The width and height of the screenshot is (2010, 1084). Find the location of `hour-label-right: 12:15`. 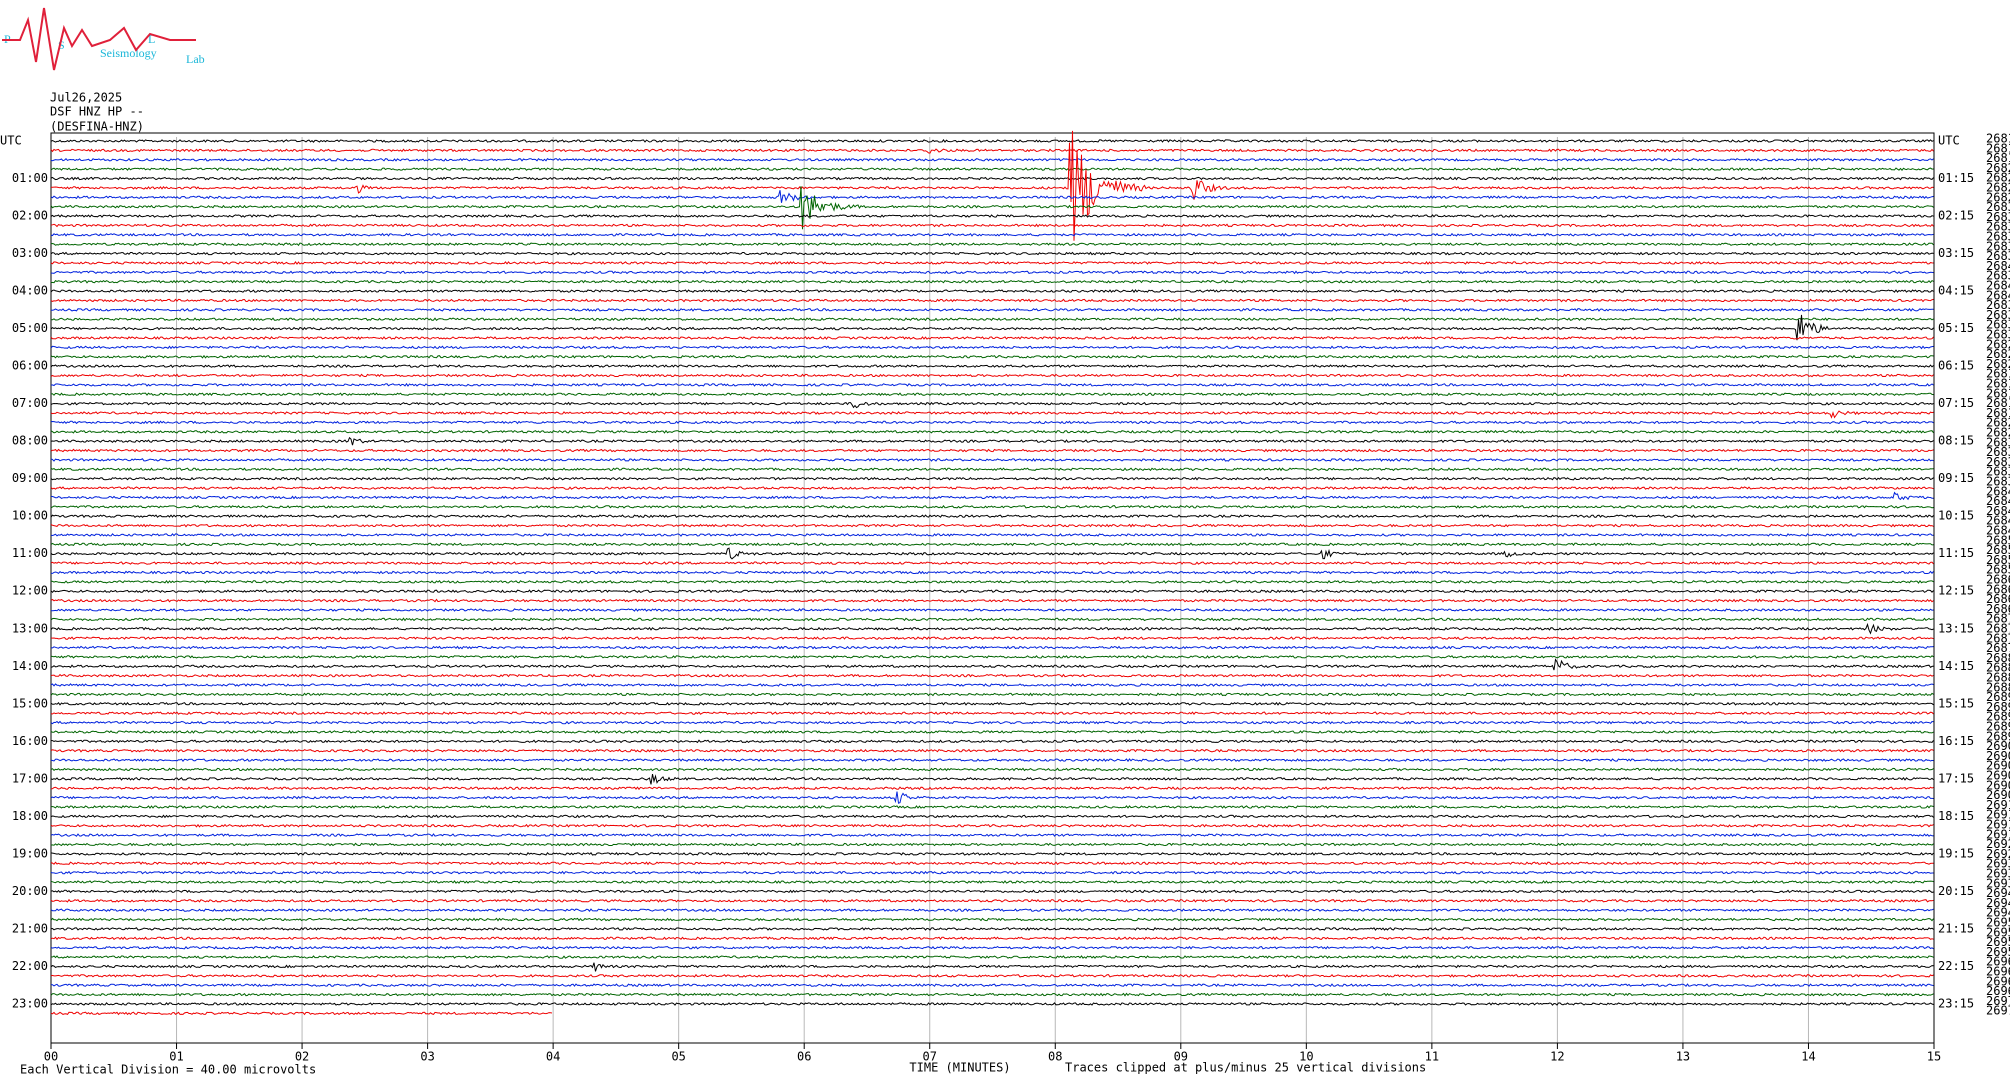

hour-label-right: 12:15 is located at coordinates (1956, 591).